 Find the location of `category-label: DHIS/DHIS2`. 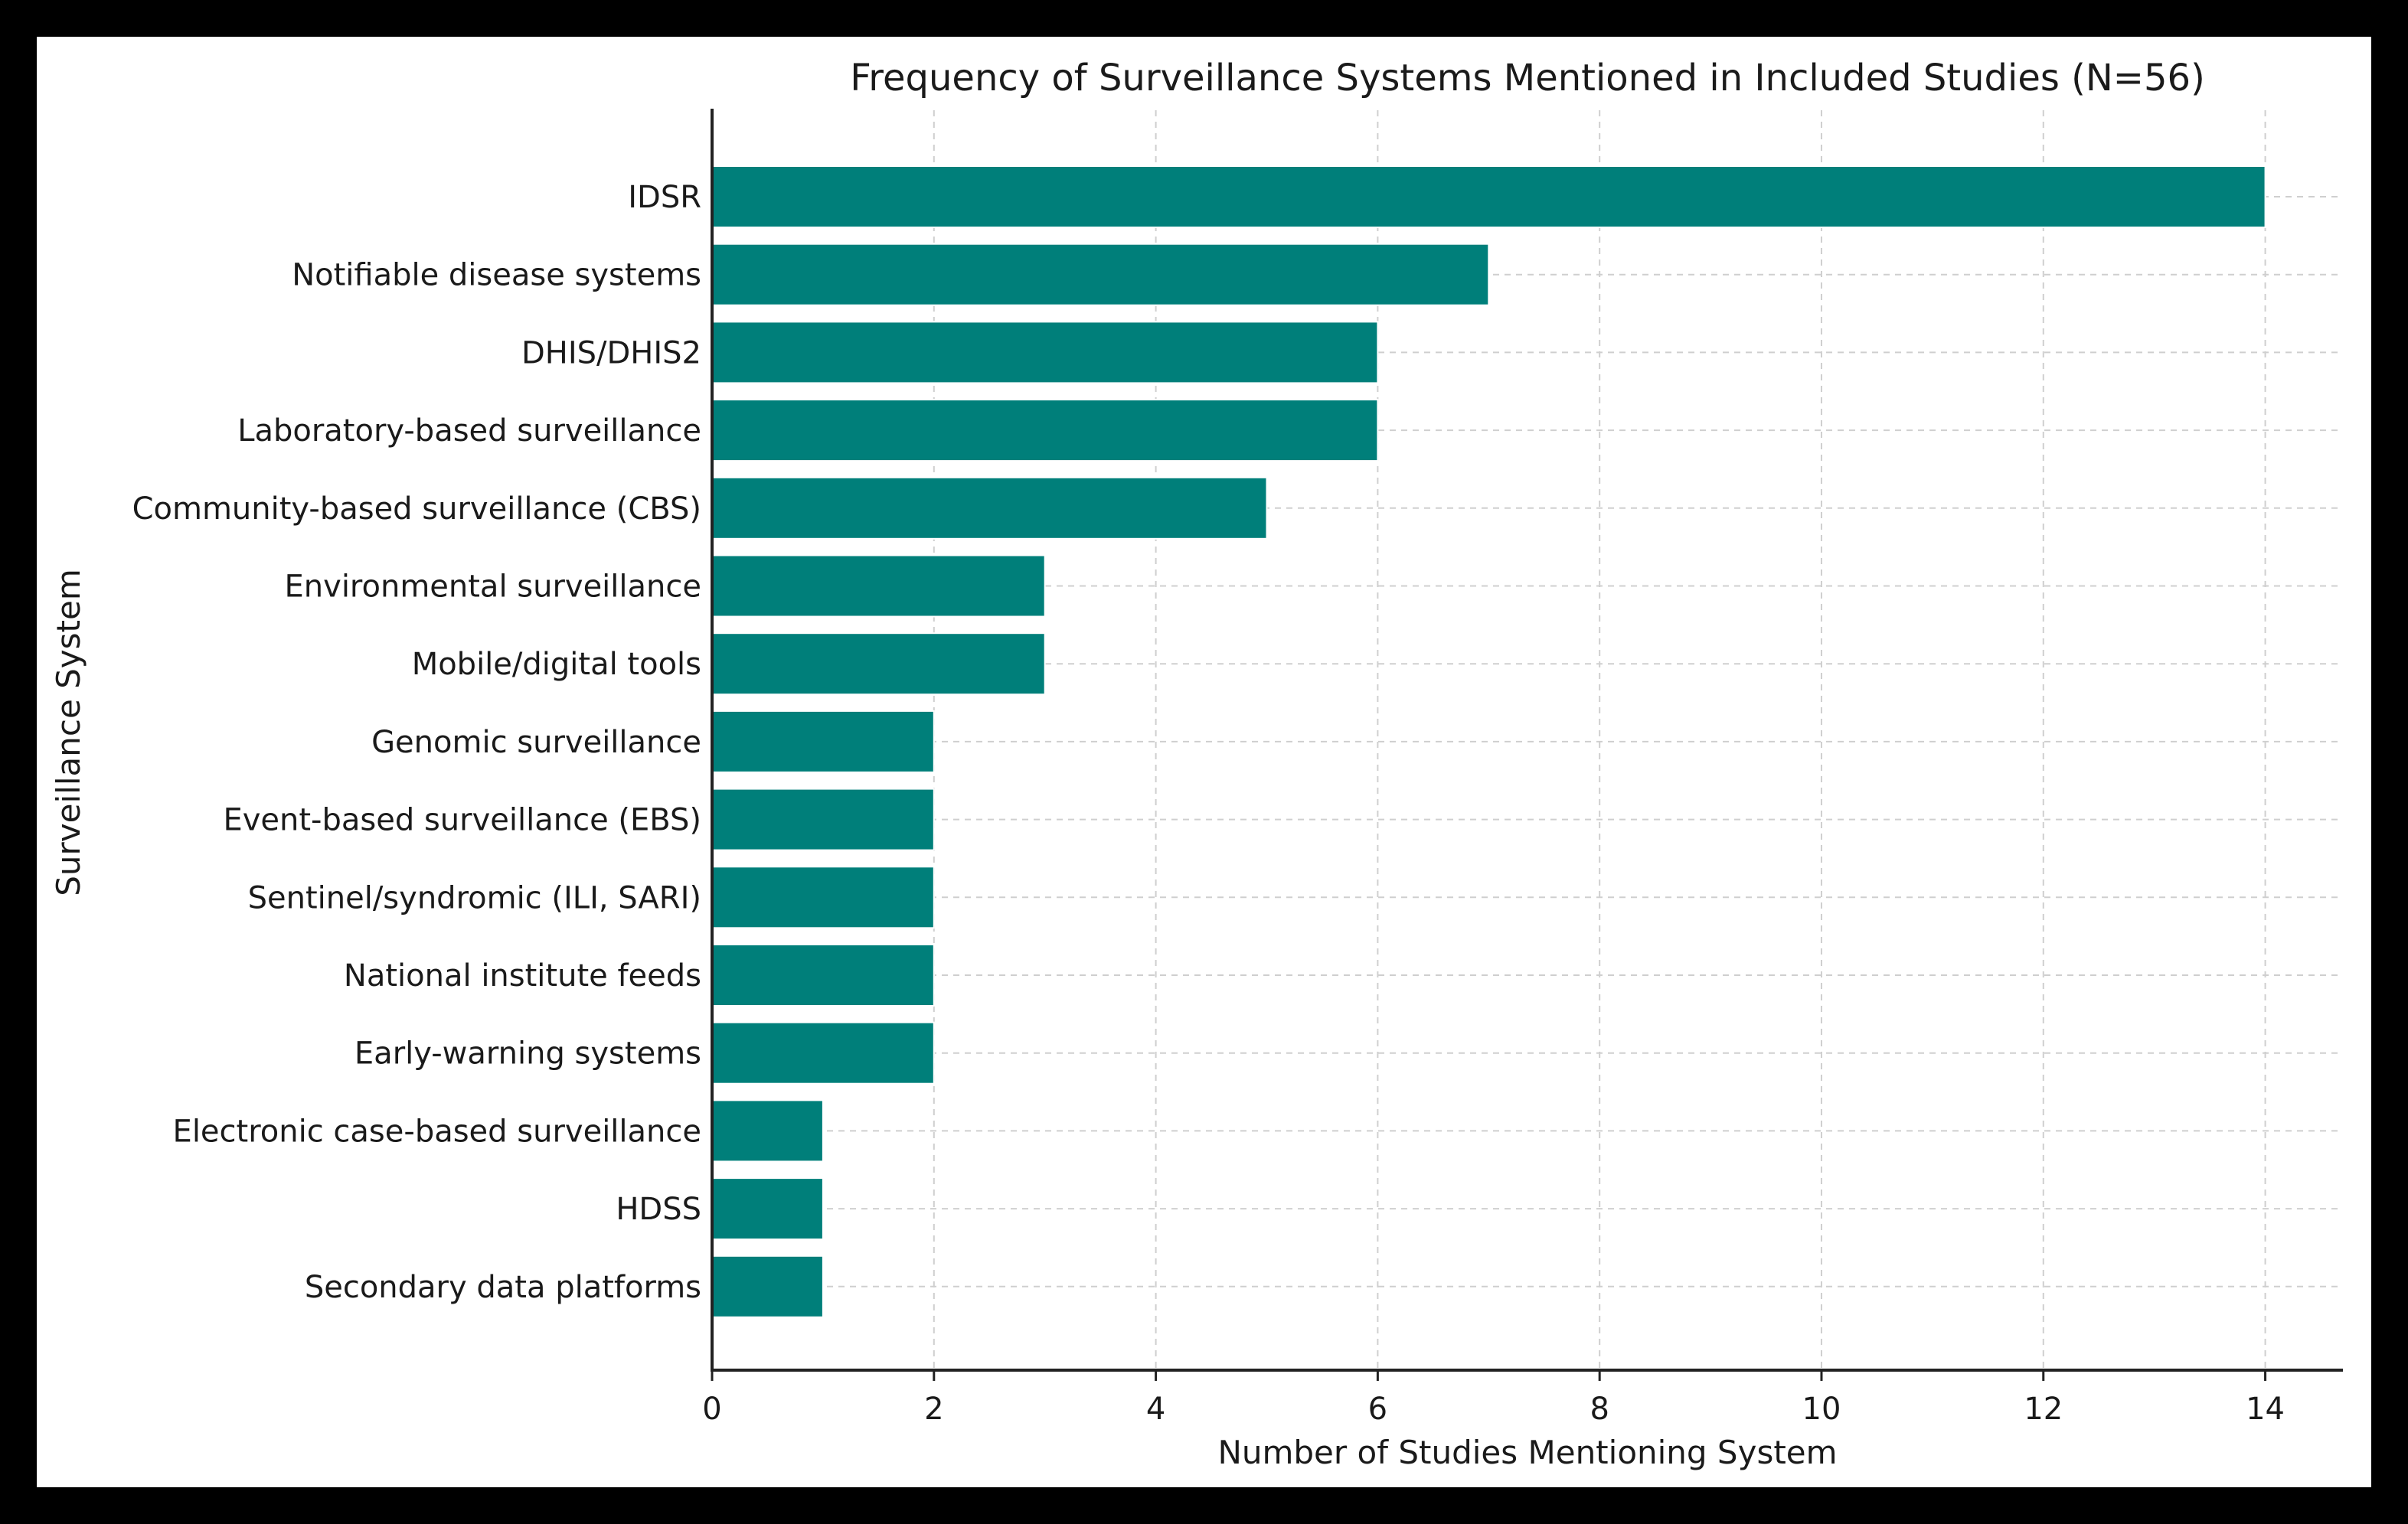

category-label: DHIS/DHIS2 is located at coordinates (611, 352).